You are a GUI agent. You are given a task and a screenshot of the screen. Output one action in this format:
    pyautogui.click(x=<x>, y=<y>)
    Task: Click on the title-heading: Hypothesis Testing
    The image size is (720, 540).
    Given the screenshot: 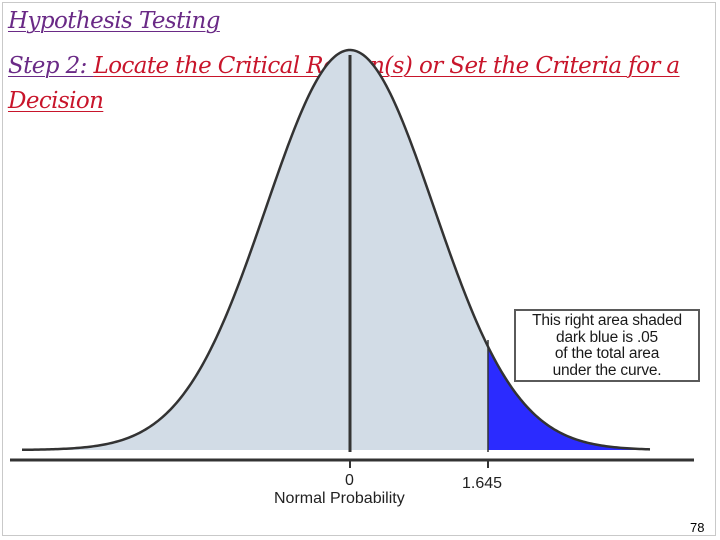 What is the action you would take?
    pyautogui.click(x=114, y=21)
    